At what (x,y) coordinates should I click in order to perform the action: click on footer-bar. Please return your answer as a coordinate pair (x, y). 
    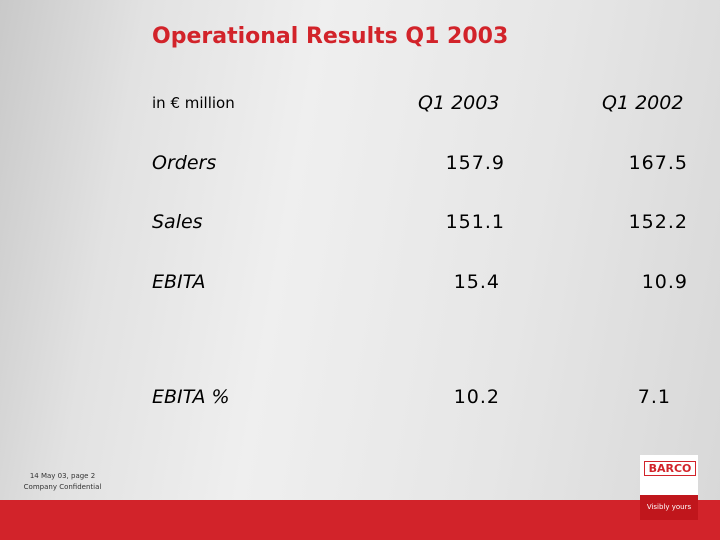
    Looking at the image, I should click on (360, 520).